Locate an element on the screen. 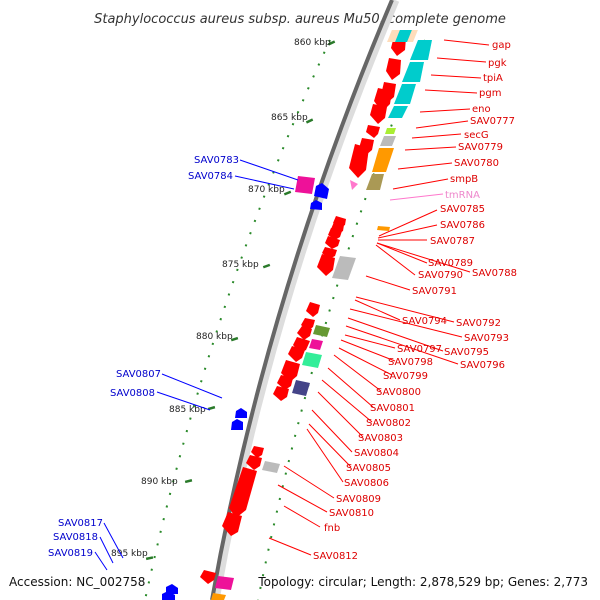 The image size is (600, 600). gene-label: SAV0809 is located at coordinates (358, 499).